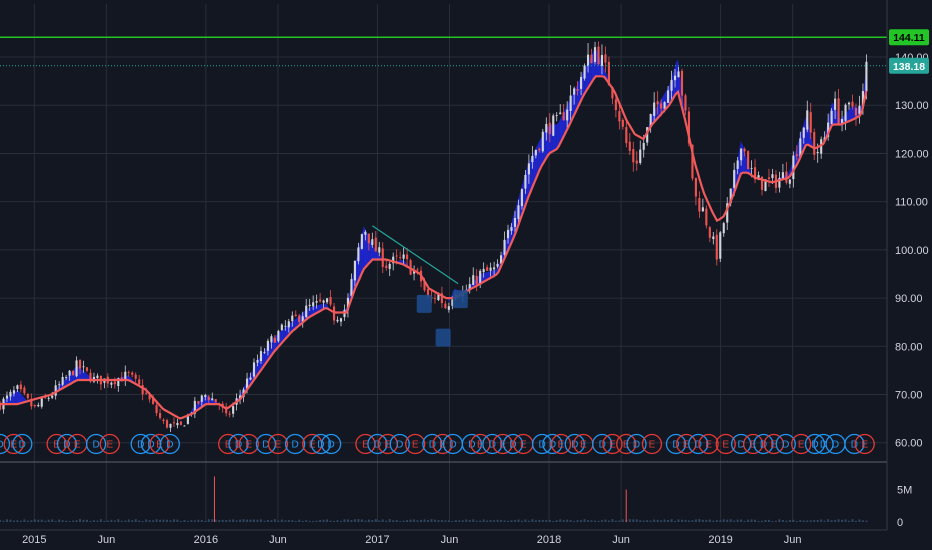 This screenshot has height=550, width=932. What do you see at coordinates (909, 275) in the screenshot?
I see `price-axis-bg` at bounding box center [909, 275].